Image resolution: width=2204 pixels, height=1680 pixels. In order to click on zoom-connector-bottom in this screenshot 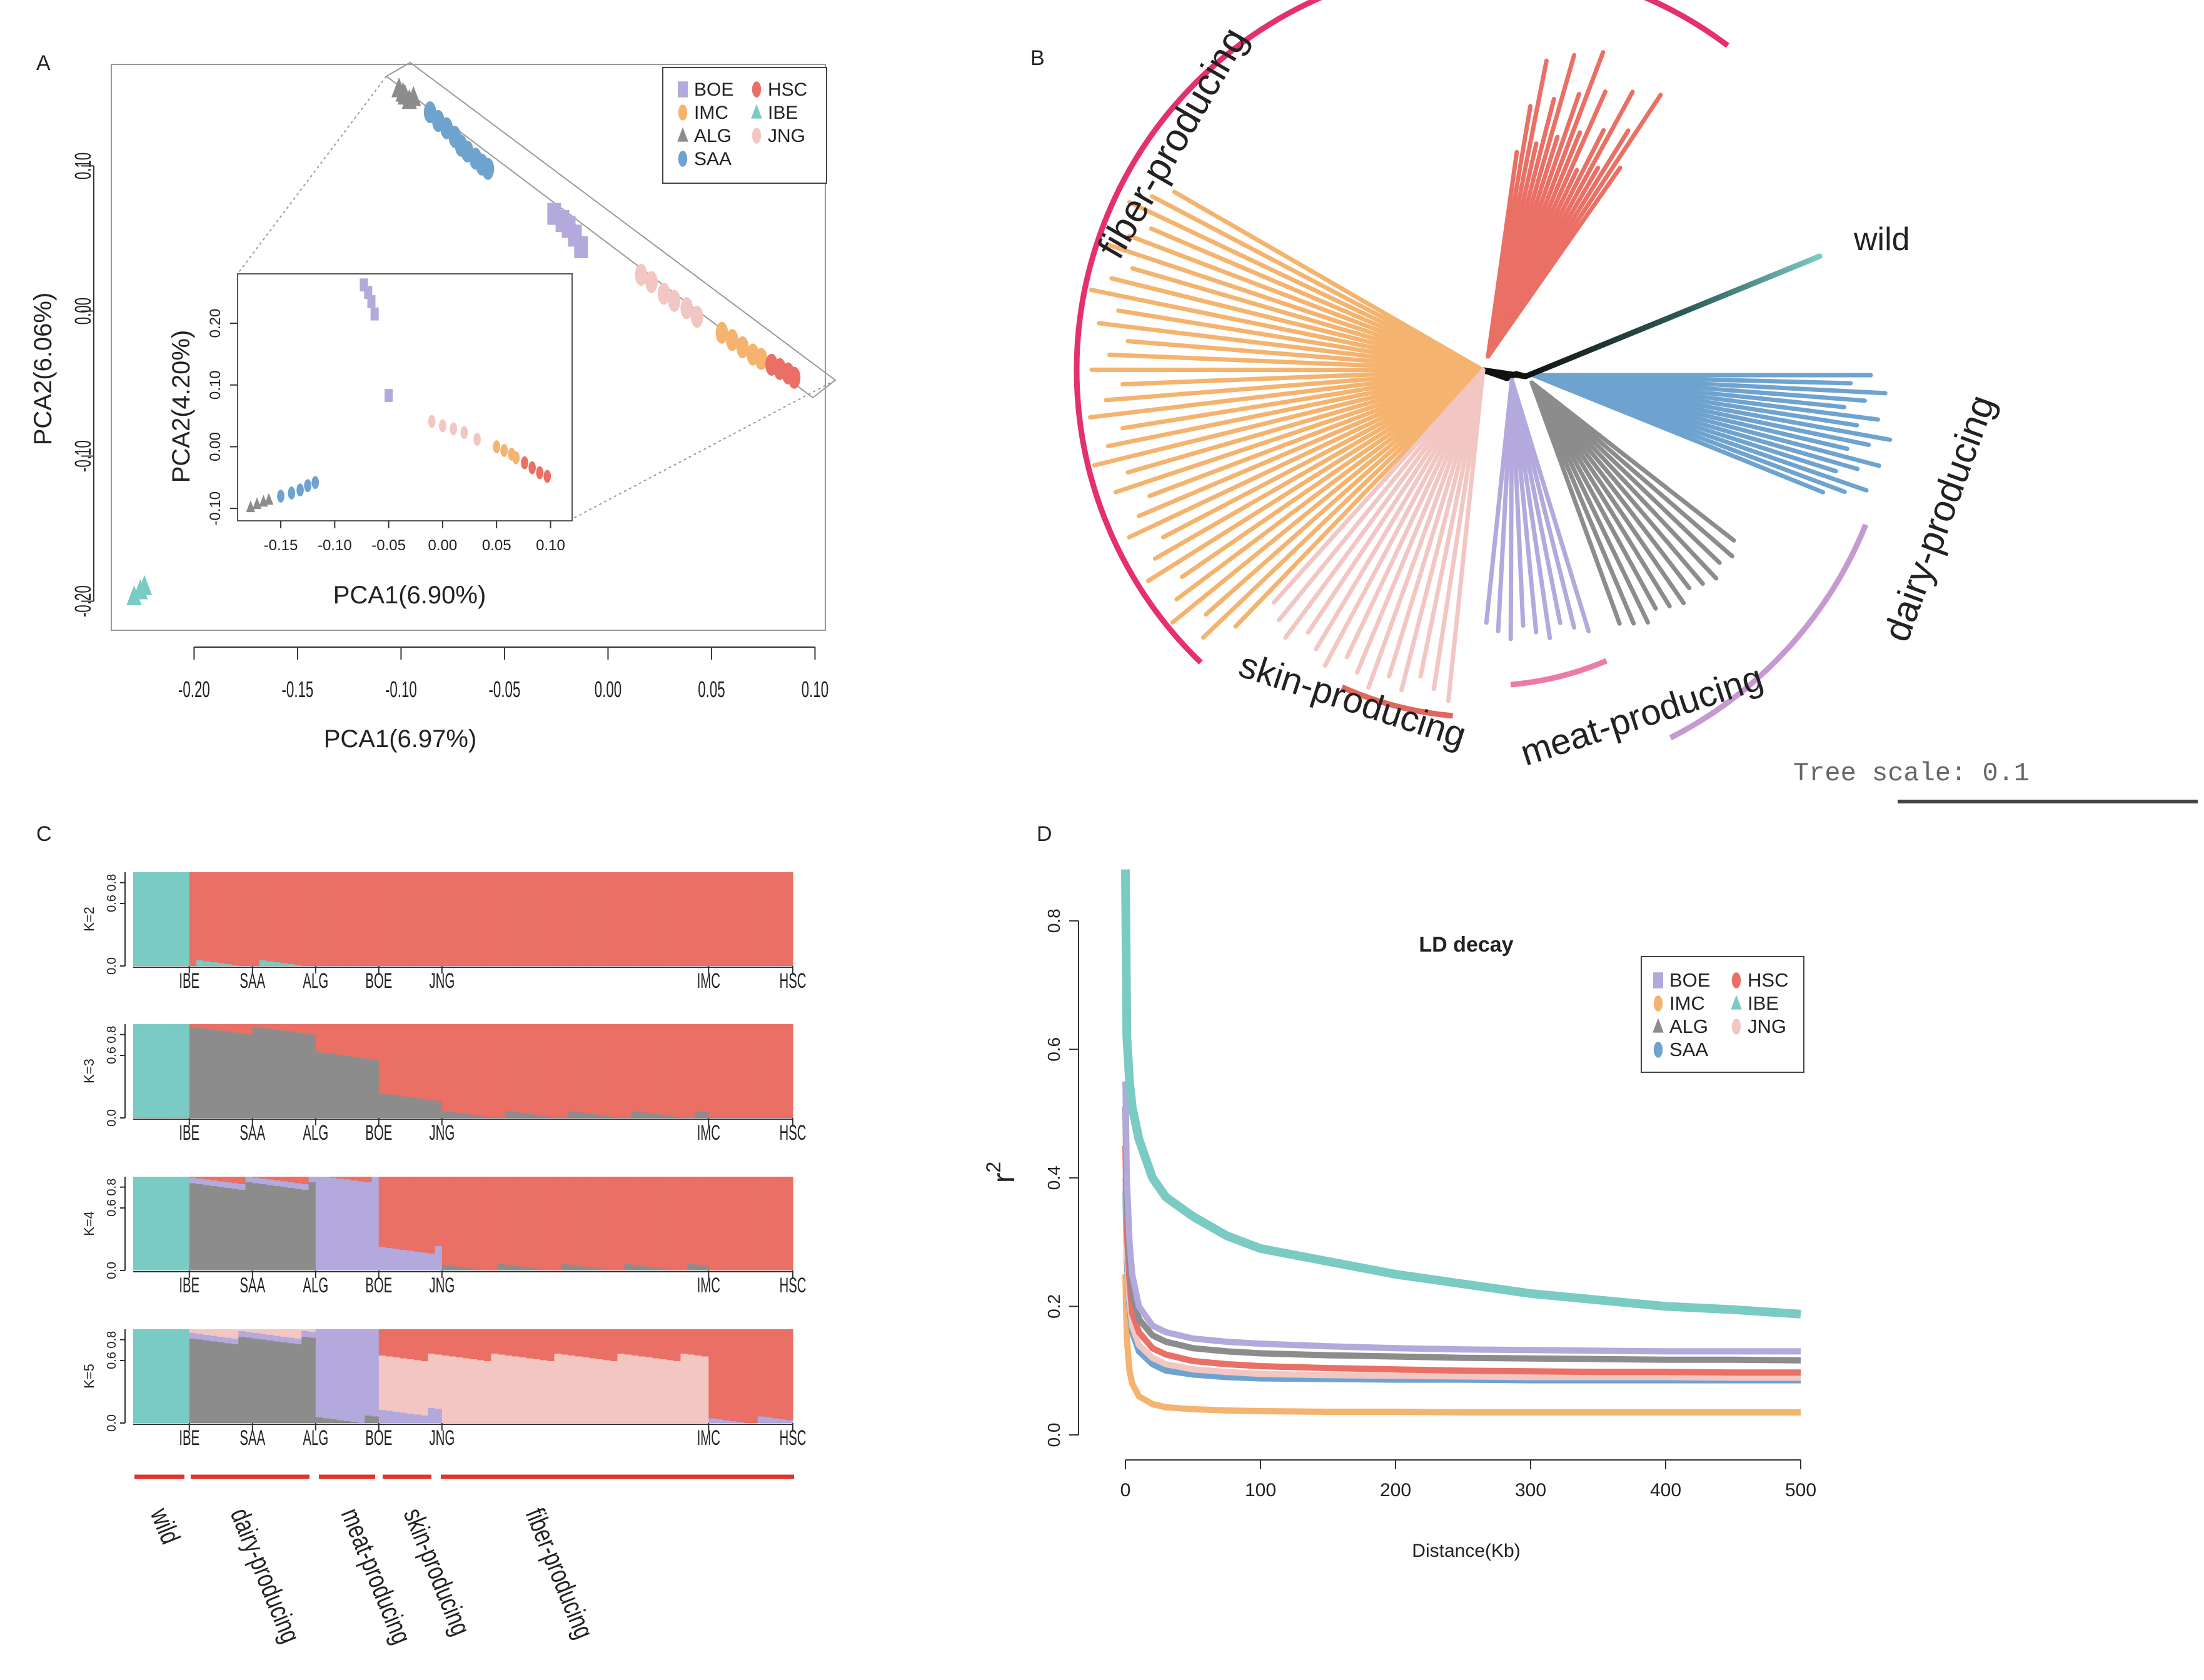, I will do `click(703, 450)`.